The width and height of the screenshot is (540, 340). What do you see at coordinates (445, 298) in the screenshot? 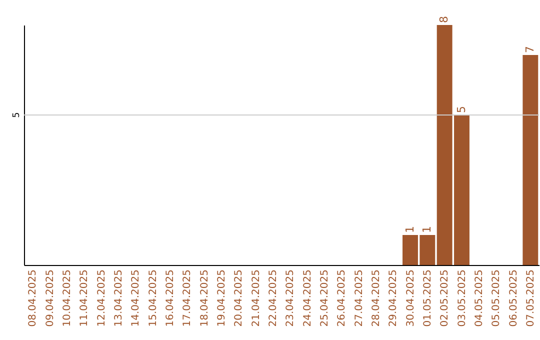
I see `x-tick-label: 02.05.2025` at bounding box center [445, 298].